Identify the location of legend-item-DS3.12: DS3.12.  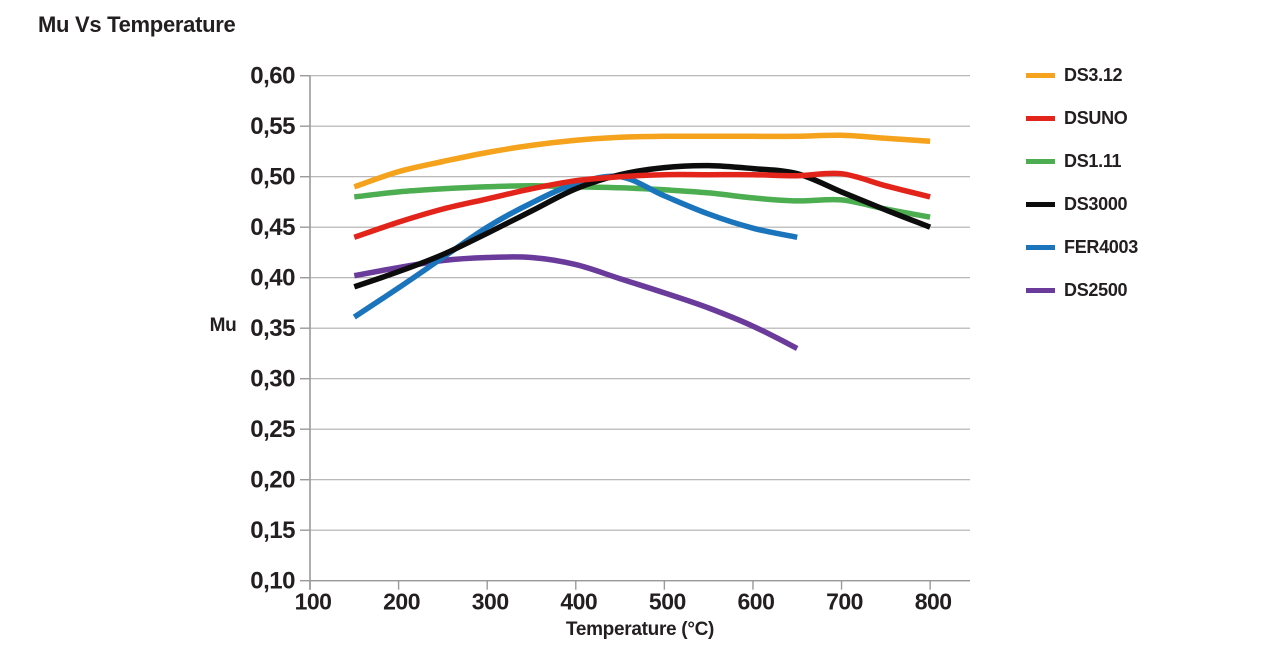
(1126, 75).